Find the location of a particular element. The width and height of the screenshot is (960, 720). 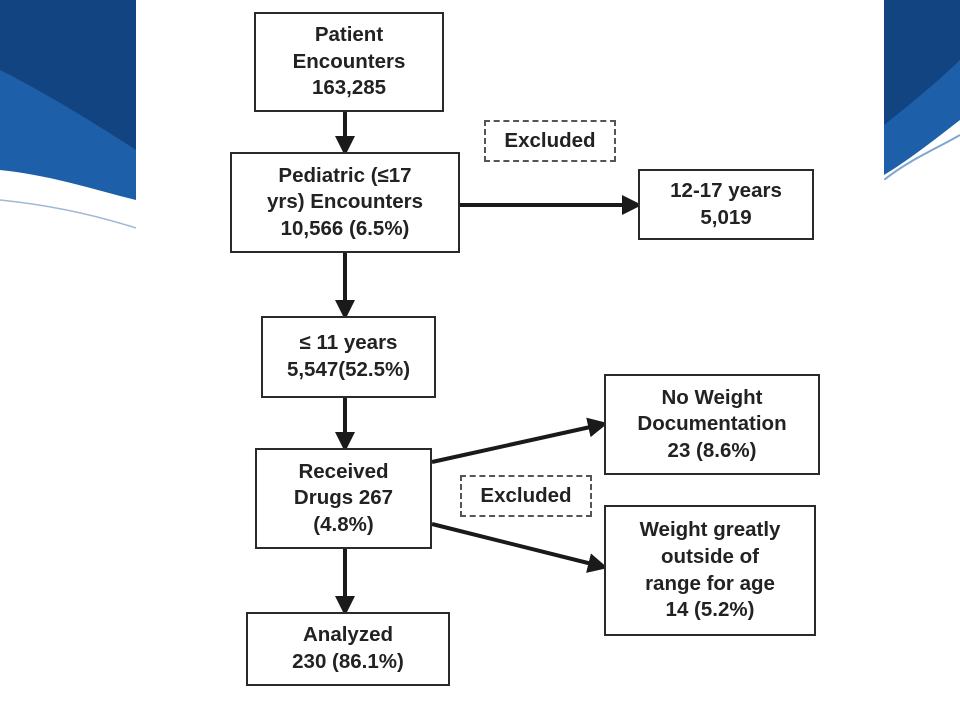

excluded-label-top-text: Excluded is located at coordinates (550, 140).